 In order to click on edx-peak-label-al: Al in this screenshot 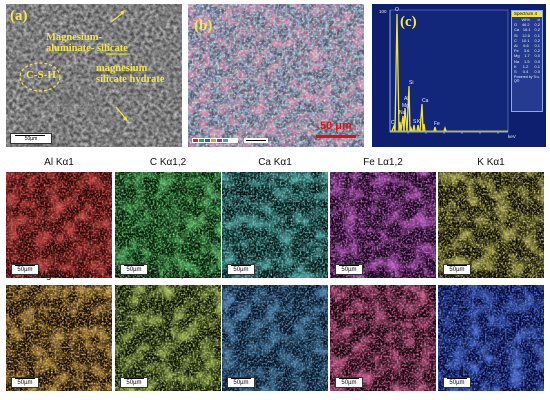, I will do `click(406, 99)`.